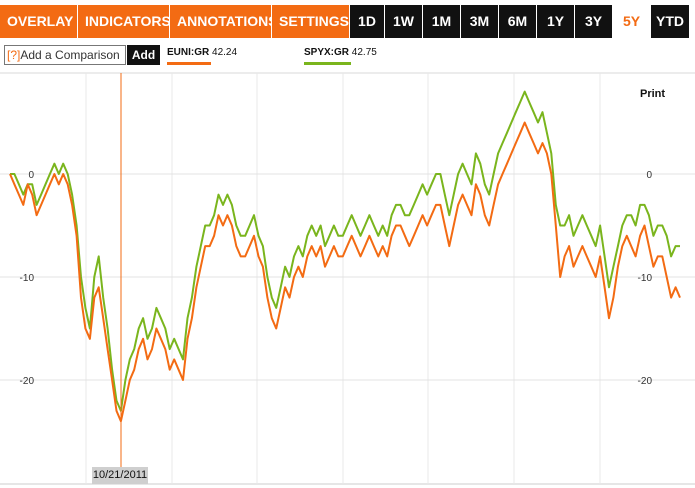  I want to click on overlay-menu: OVERLAY▼, so click(43, 21).